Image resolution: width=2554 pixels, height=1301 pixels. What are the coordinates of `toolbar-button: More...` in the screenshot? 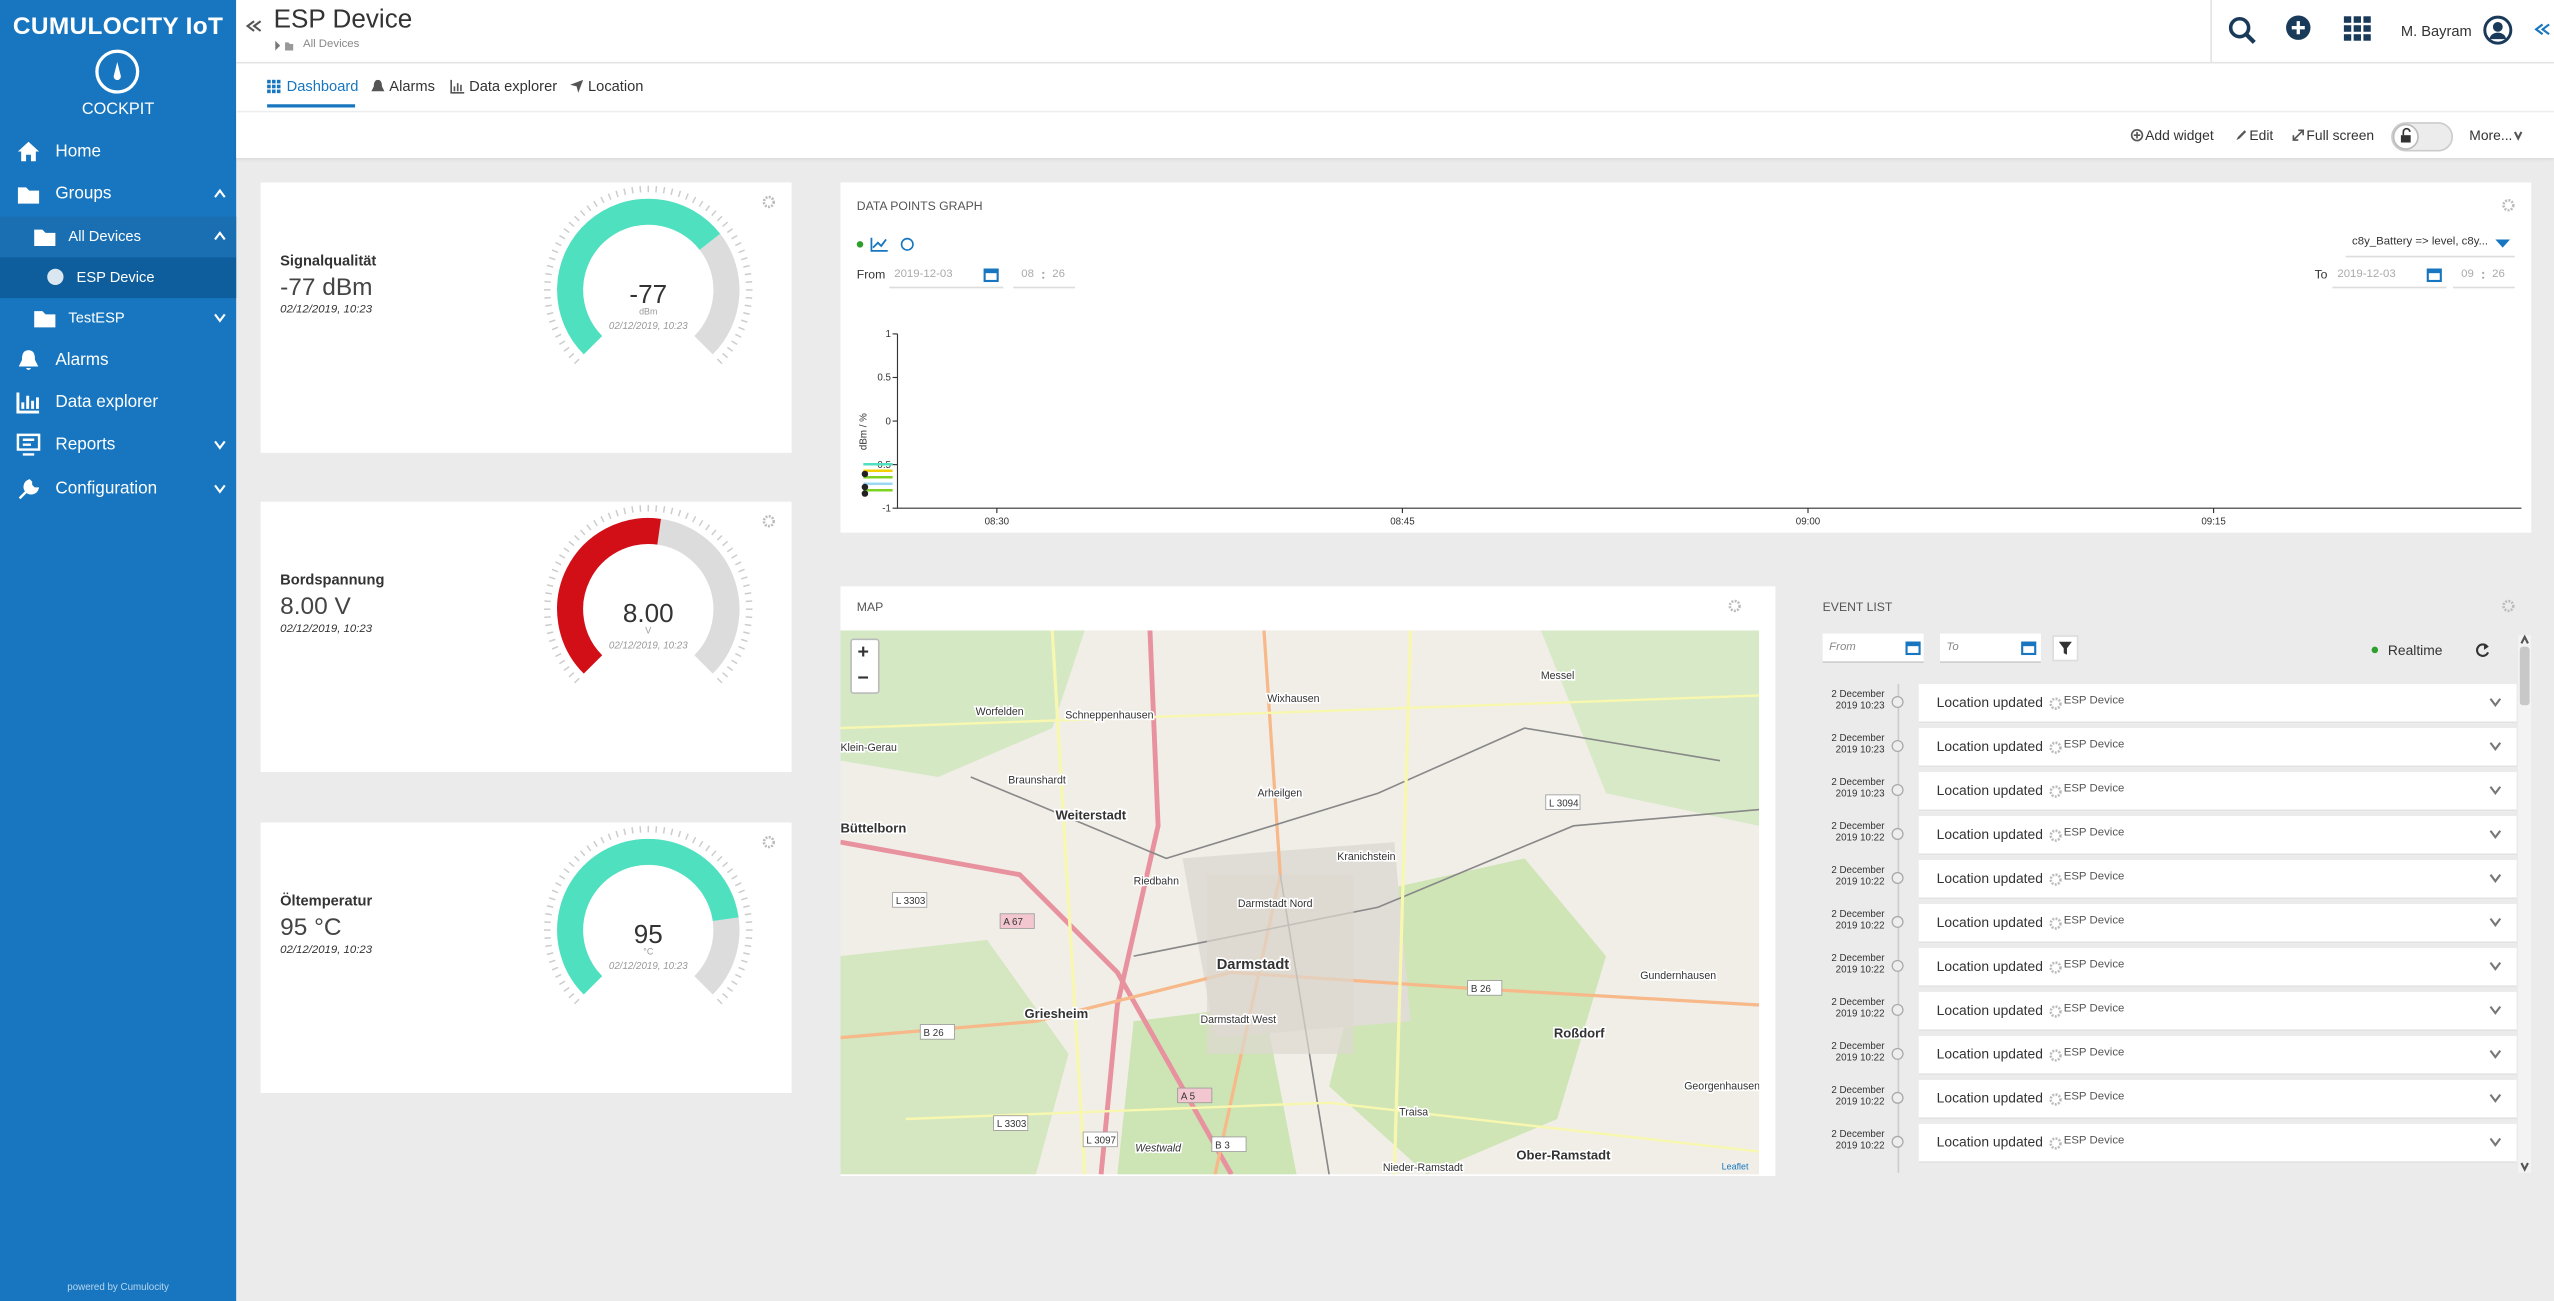 It's located at (2491, 135).